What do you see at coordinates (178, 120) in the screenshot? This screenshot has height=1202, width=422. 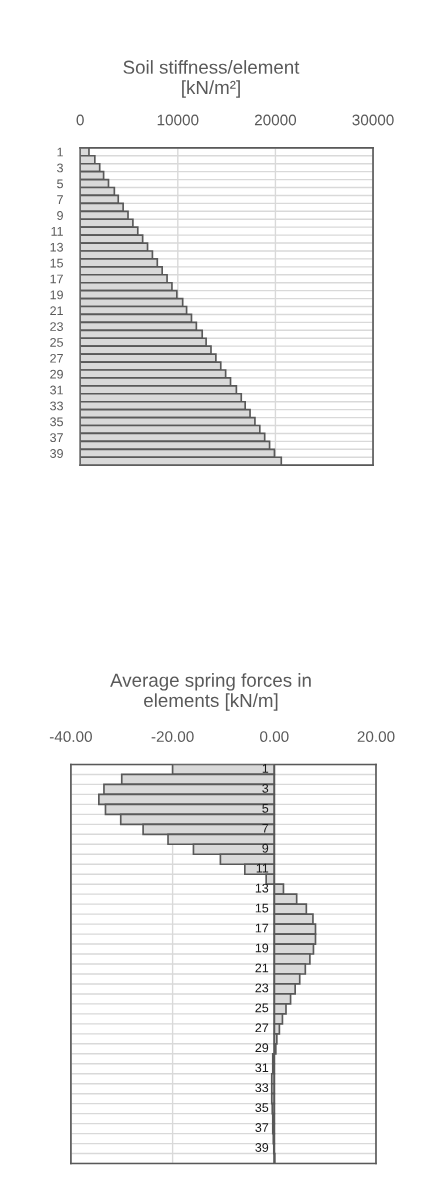 I see `x-tick-label: 10000` at bounding box center [178, 120].